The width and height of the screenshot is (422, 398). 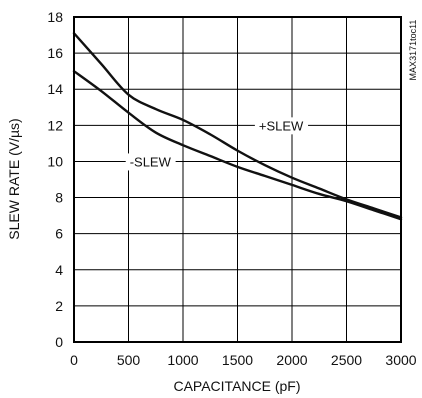 What do you see at coordinates (291, 360) in the screenshot?
I see `x-tick-label-4: 2000` at bounding box center [291, 360].